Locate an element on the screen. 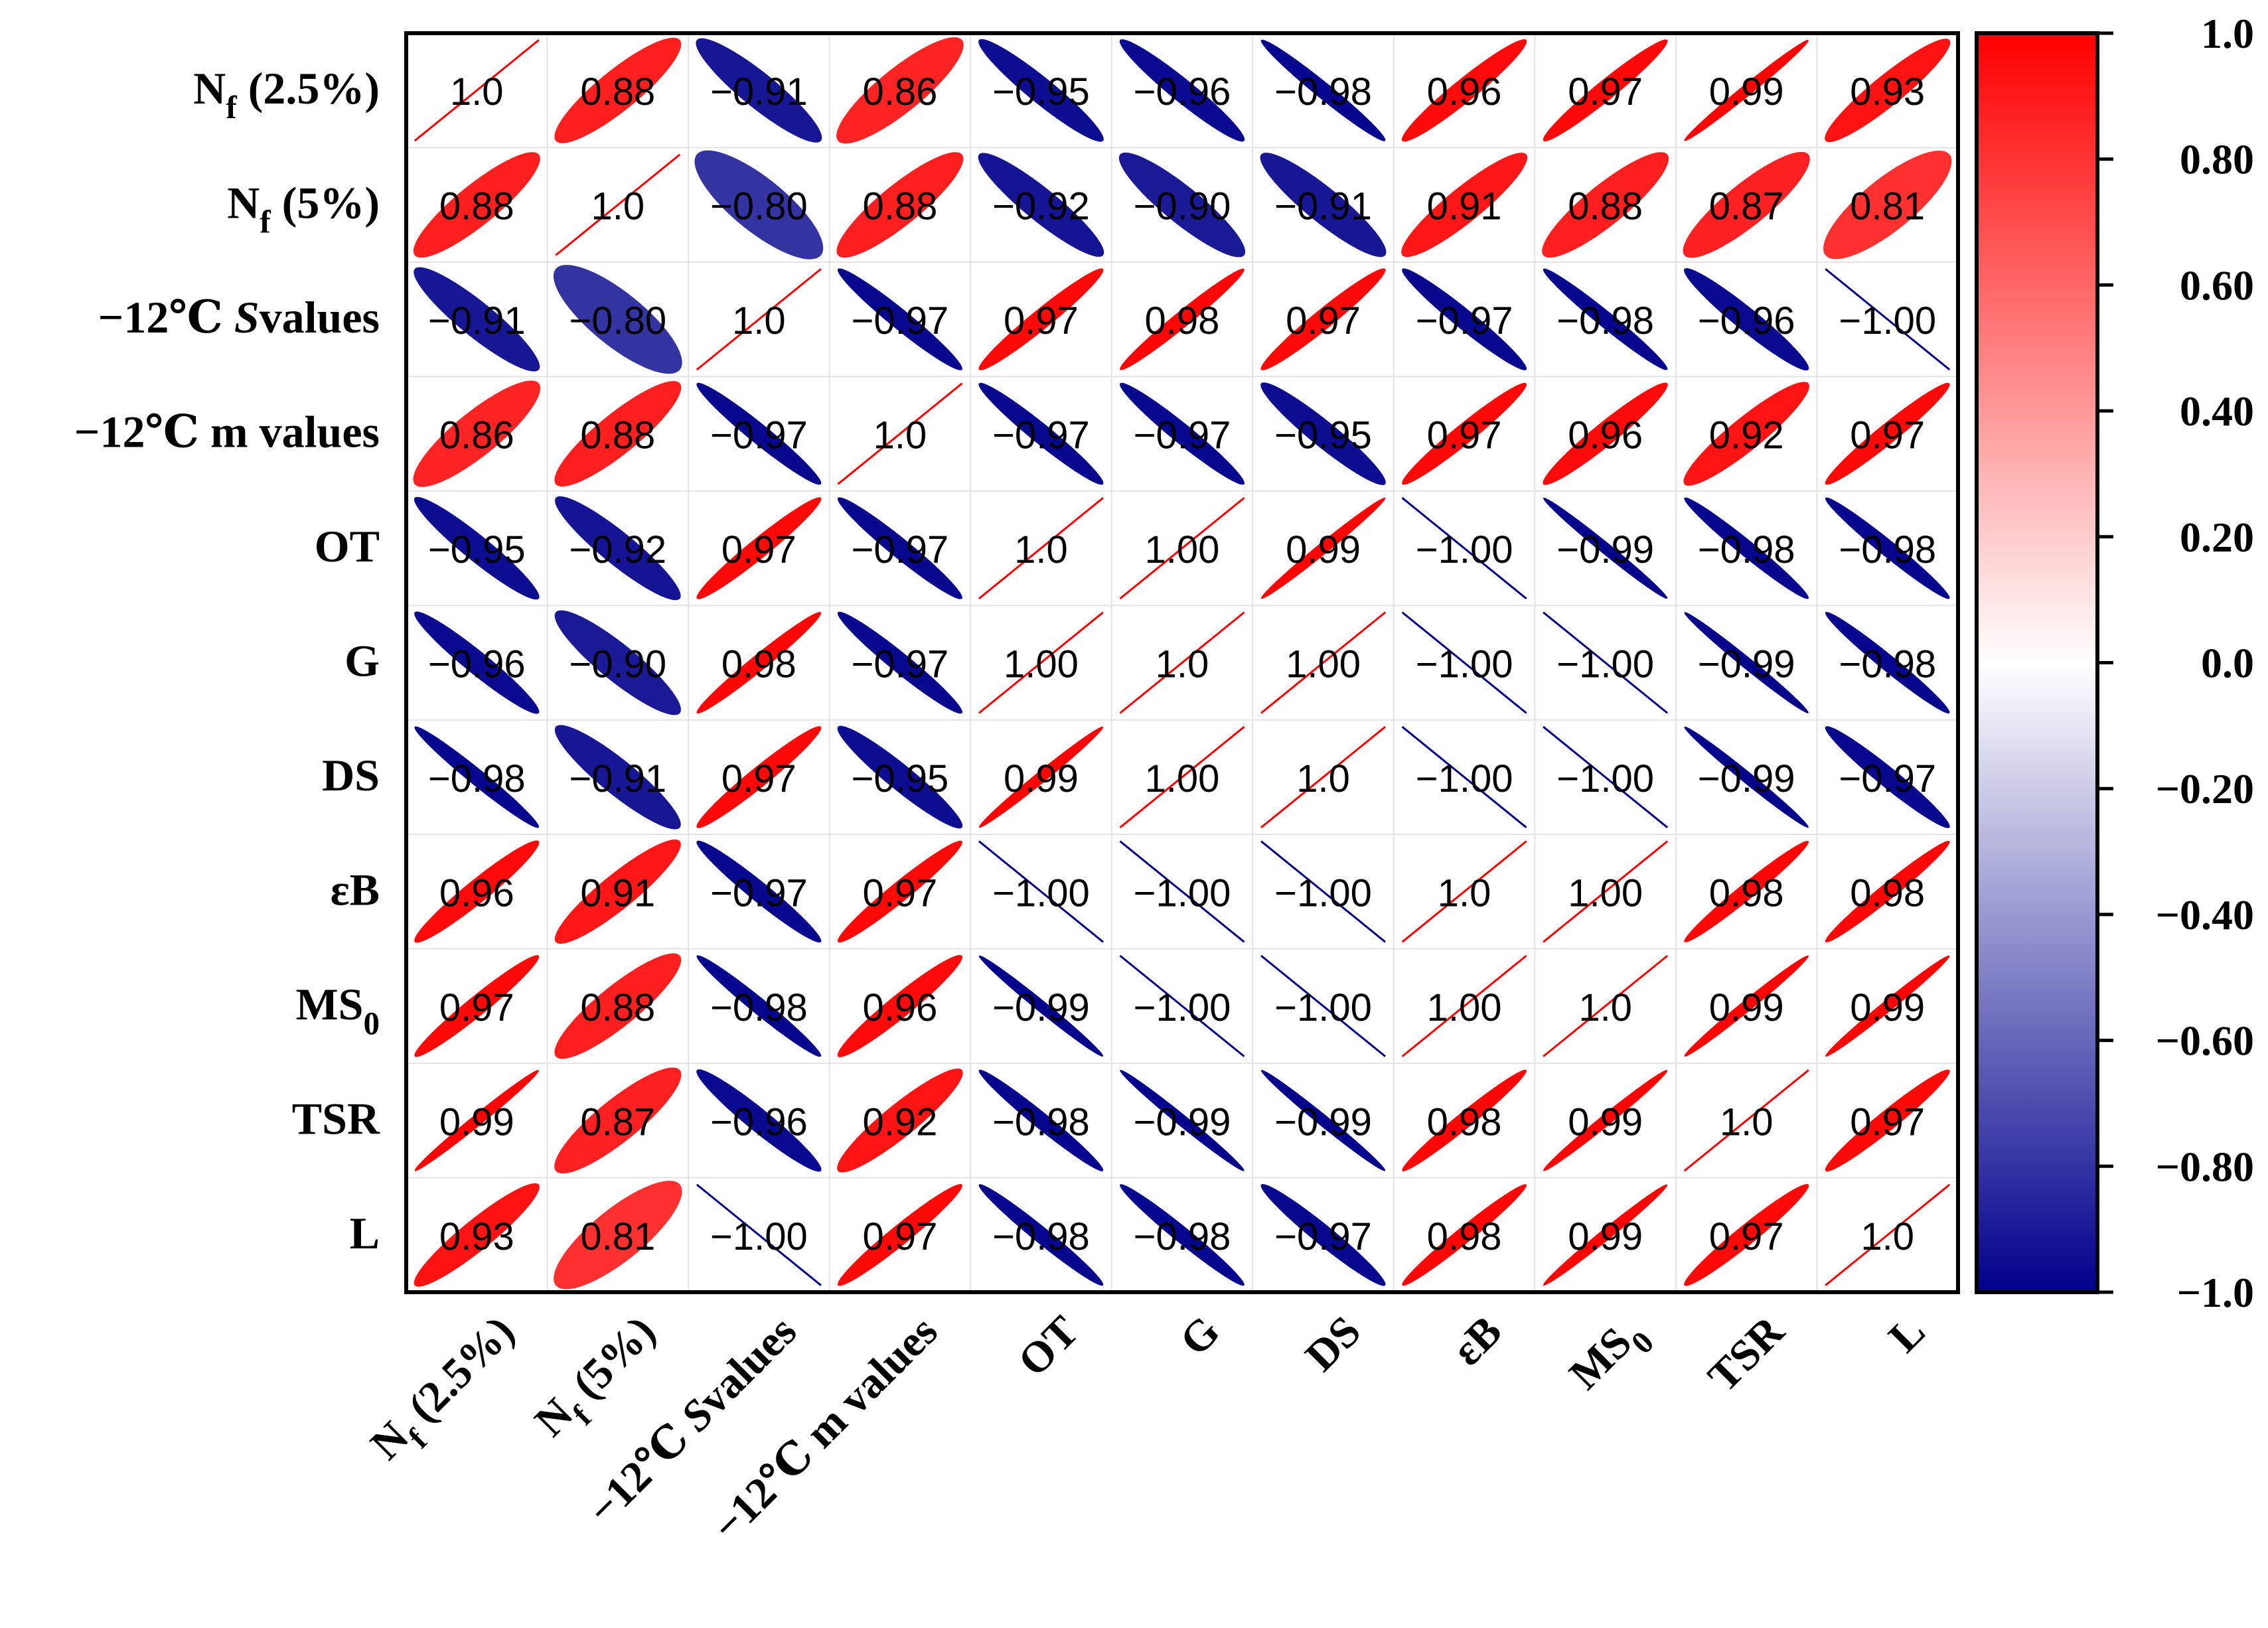  cell-value-label: 0.98 is located at coordinates (1182, 321).